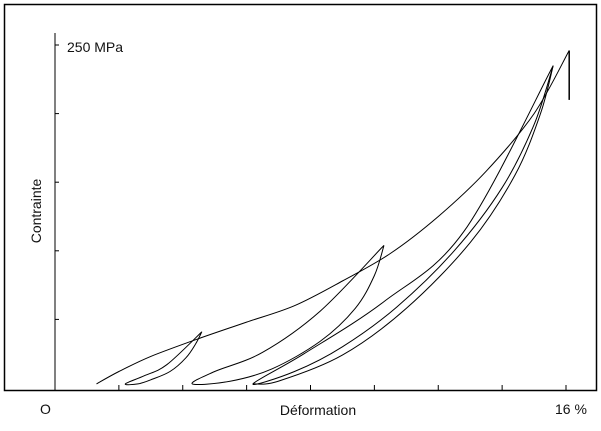 The width and height of the screenshot is (601, 431). Describe the element at coordinates (310, 387) in the screenshot. I see `x-axis-ticks` at that location.